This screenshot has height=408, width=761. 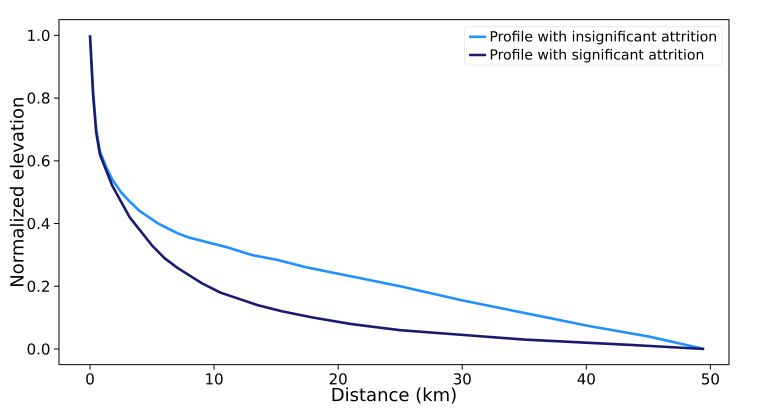 I want to click on legend-label: Profile with significant attrition, so click(x=597, y=55).